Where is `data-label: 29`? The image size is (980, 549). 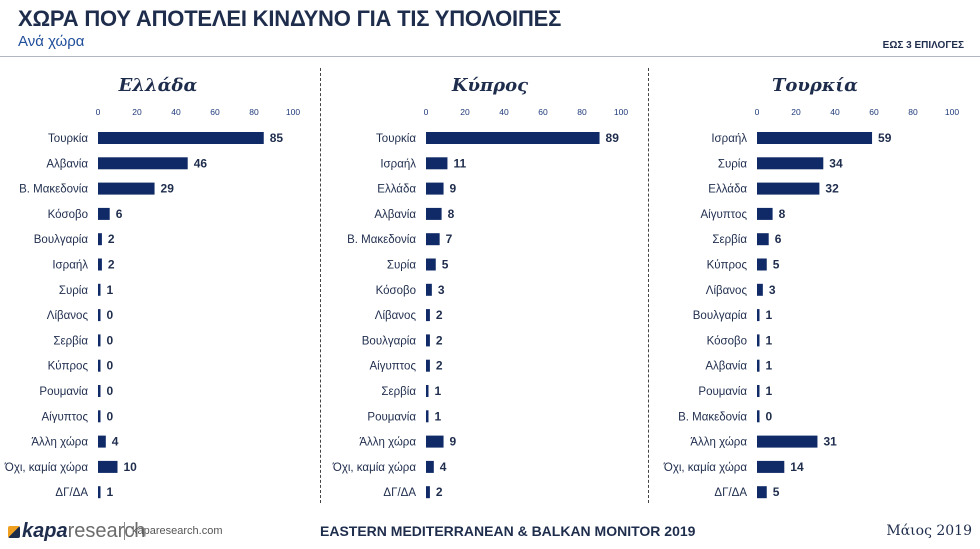
data-label: 29 is located at coordinates (168, 189).